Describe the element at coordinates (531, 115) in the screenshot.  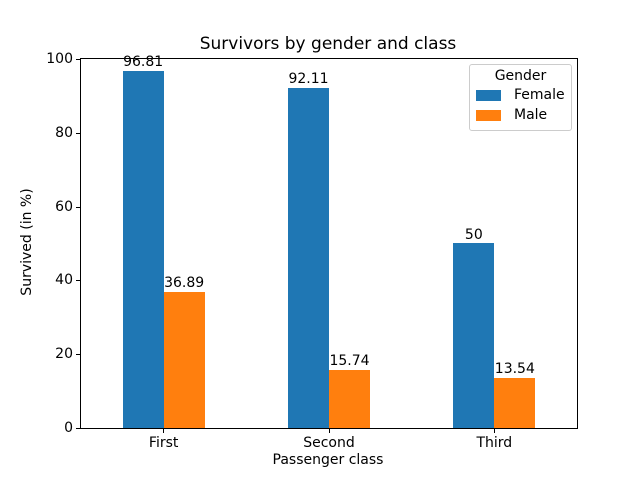
I see `legend-label-male: Male` at that location.